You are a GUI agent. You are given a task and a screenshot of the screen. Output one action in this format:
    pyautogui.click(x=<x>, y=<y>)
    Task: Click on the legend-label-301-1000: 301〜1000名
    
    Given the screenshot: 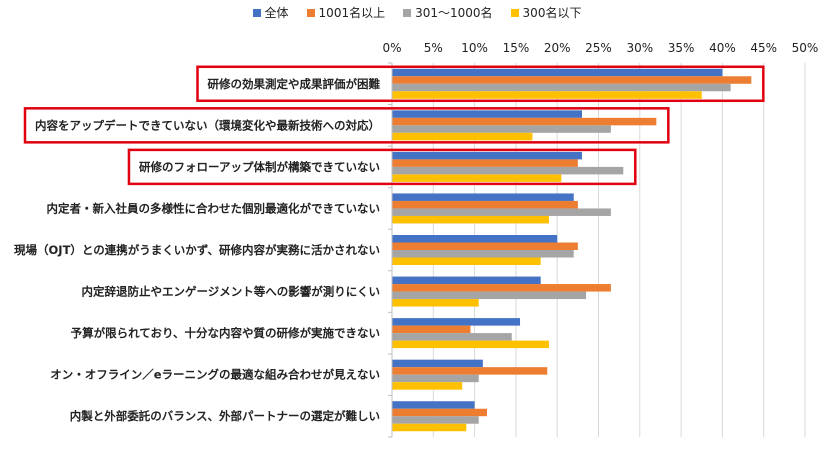 What is the action you would take?
    pyautogui.click(x=454, y=13)
    